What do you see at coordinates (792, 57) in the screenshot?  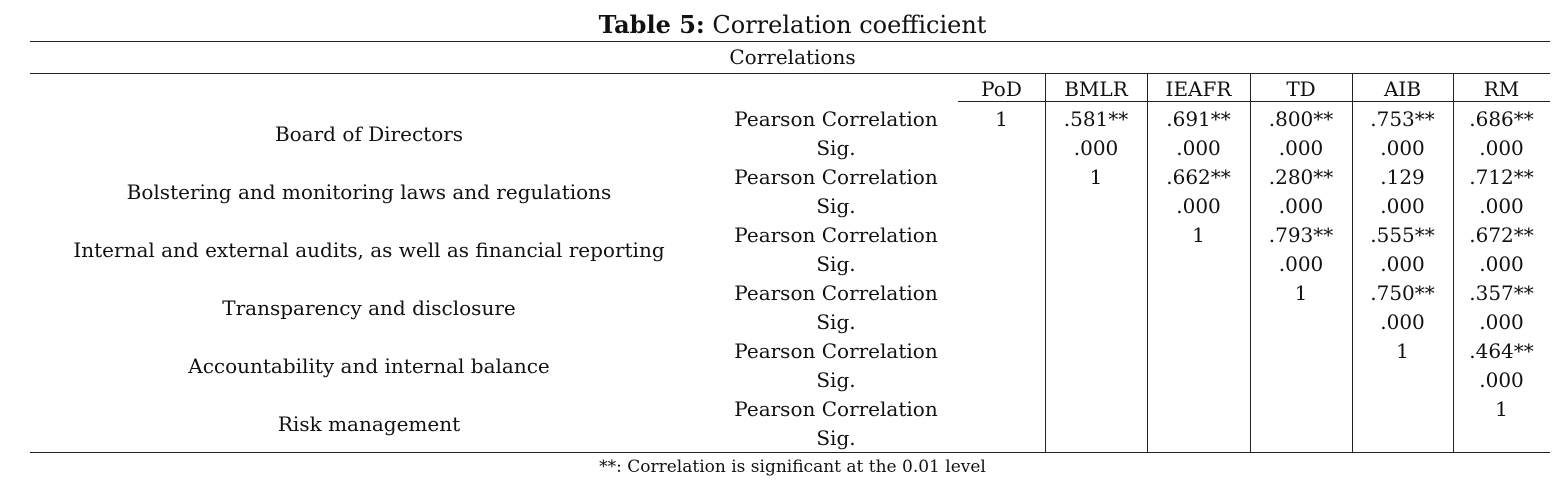 I see `table-subtitle: Correlations` at bounding box center [792, 57].